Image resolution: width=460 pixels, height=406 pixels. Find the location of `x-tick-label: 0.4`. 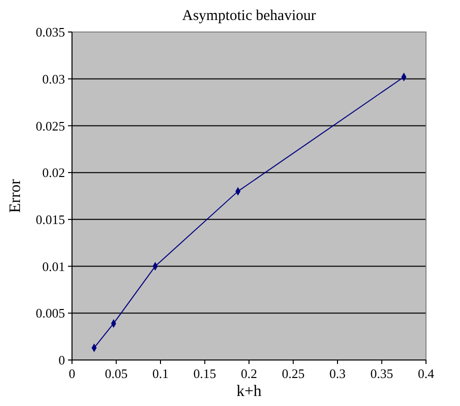

x-tick-label: 0.4 is located at coordinates (426, 373).